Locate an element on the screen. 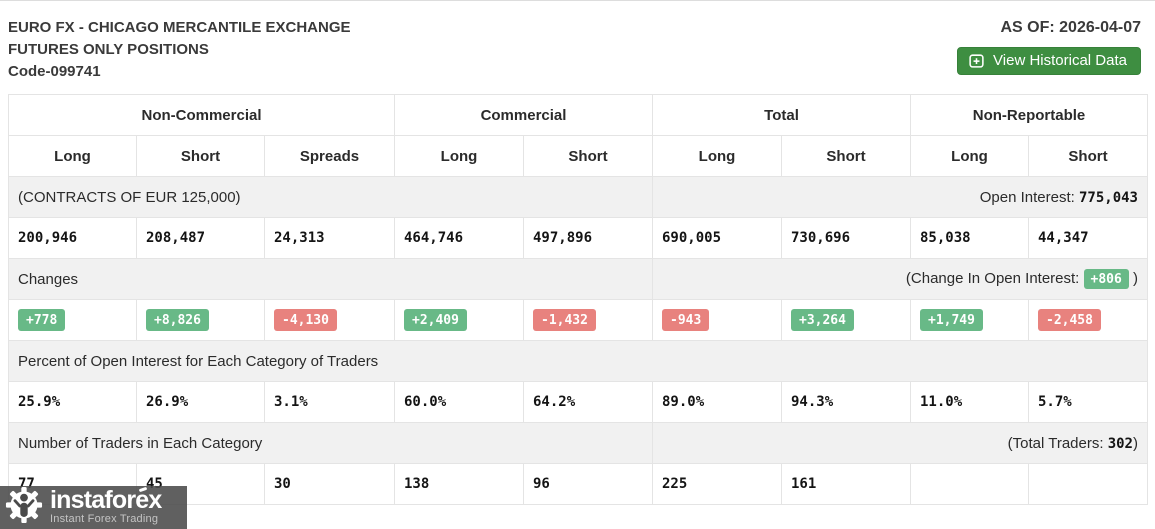  percent-cell: 26.9% is located at coordinates (200, 402).